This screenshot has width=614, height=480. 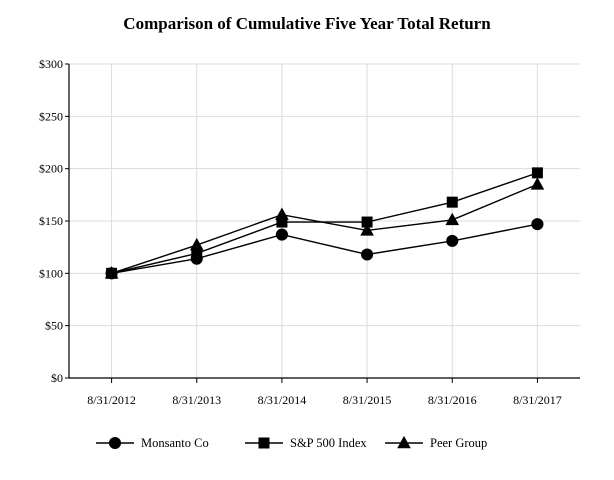 What do you see at coordinates (367, 400) in the screenshot?
I see `x-tick-label: 8/31/2015` at bounding box center [367, 400].